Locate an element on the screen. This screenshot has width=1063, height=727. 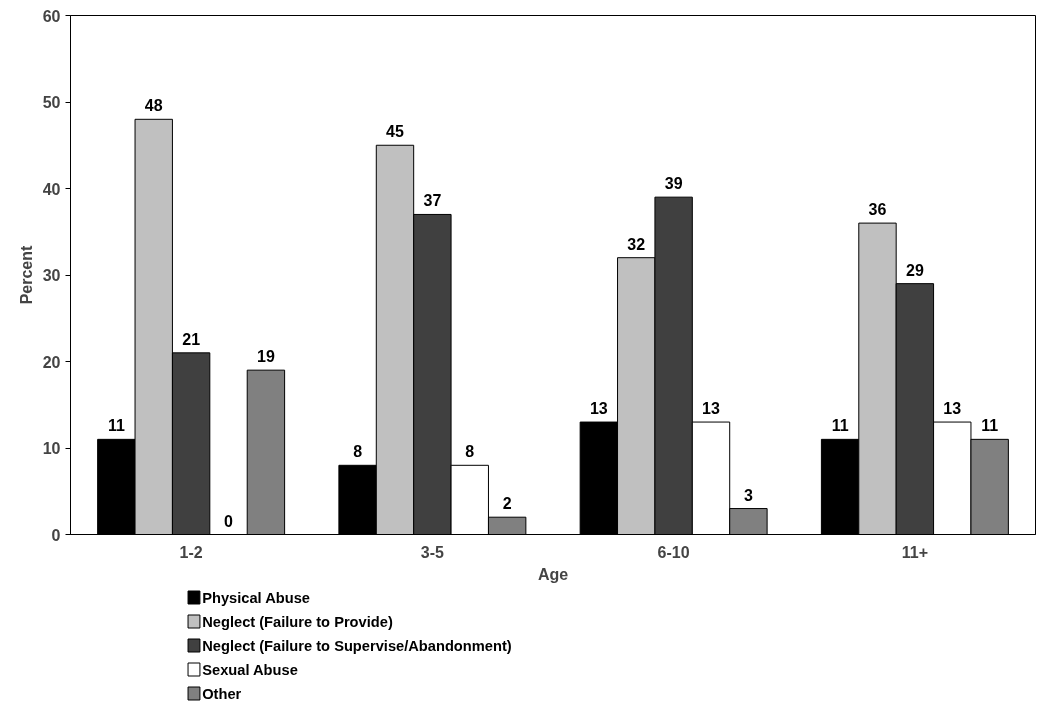
x-tick-label: 11+ is located at coordinates (915, 552).